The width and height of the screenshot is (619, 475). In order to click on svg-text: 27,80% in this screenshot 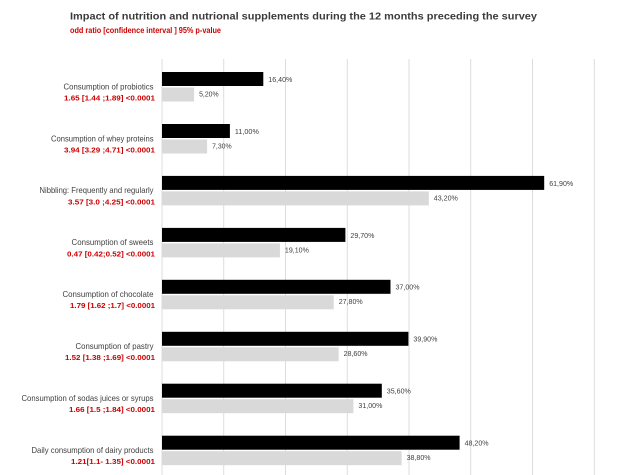, I will do `click(351, 301)`.